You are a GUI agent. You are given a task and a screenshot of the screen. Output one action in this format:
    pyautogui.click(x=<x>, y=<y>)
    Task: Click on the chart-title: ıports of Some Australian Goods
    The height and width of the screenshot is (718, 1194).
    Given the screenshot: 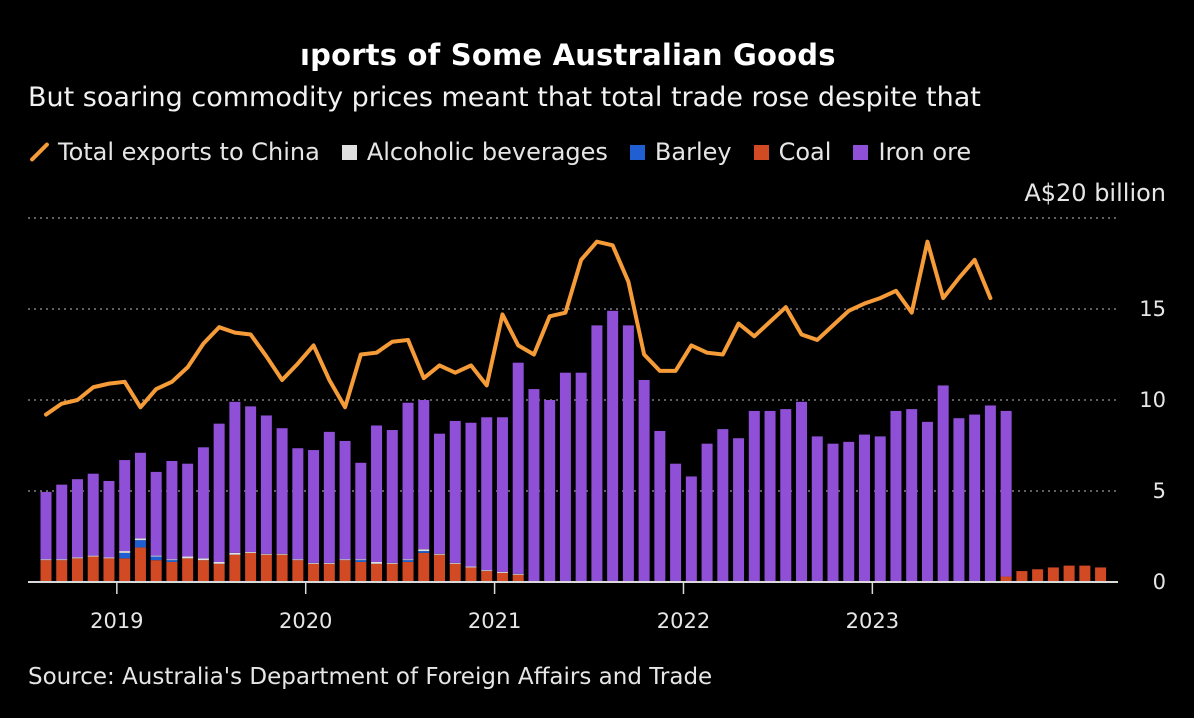 What is the action you would take?
    pyautogui.click(x=568, y=55)
    